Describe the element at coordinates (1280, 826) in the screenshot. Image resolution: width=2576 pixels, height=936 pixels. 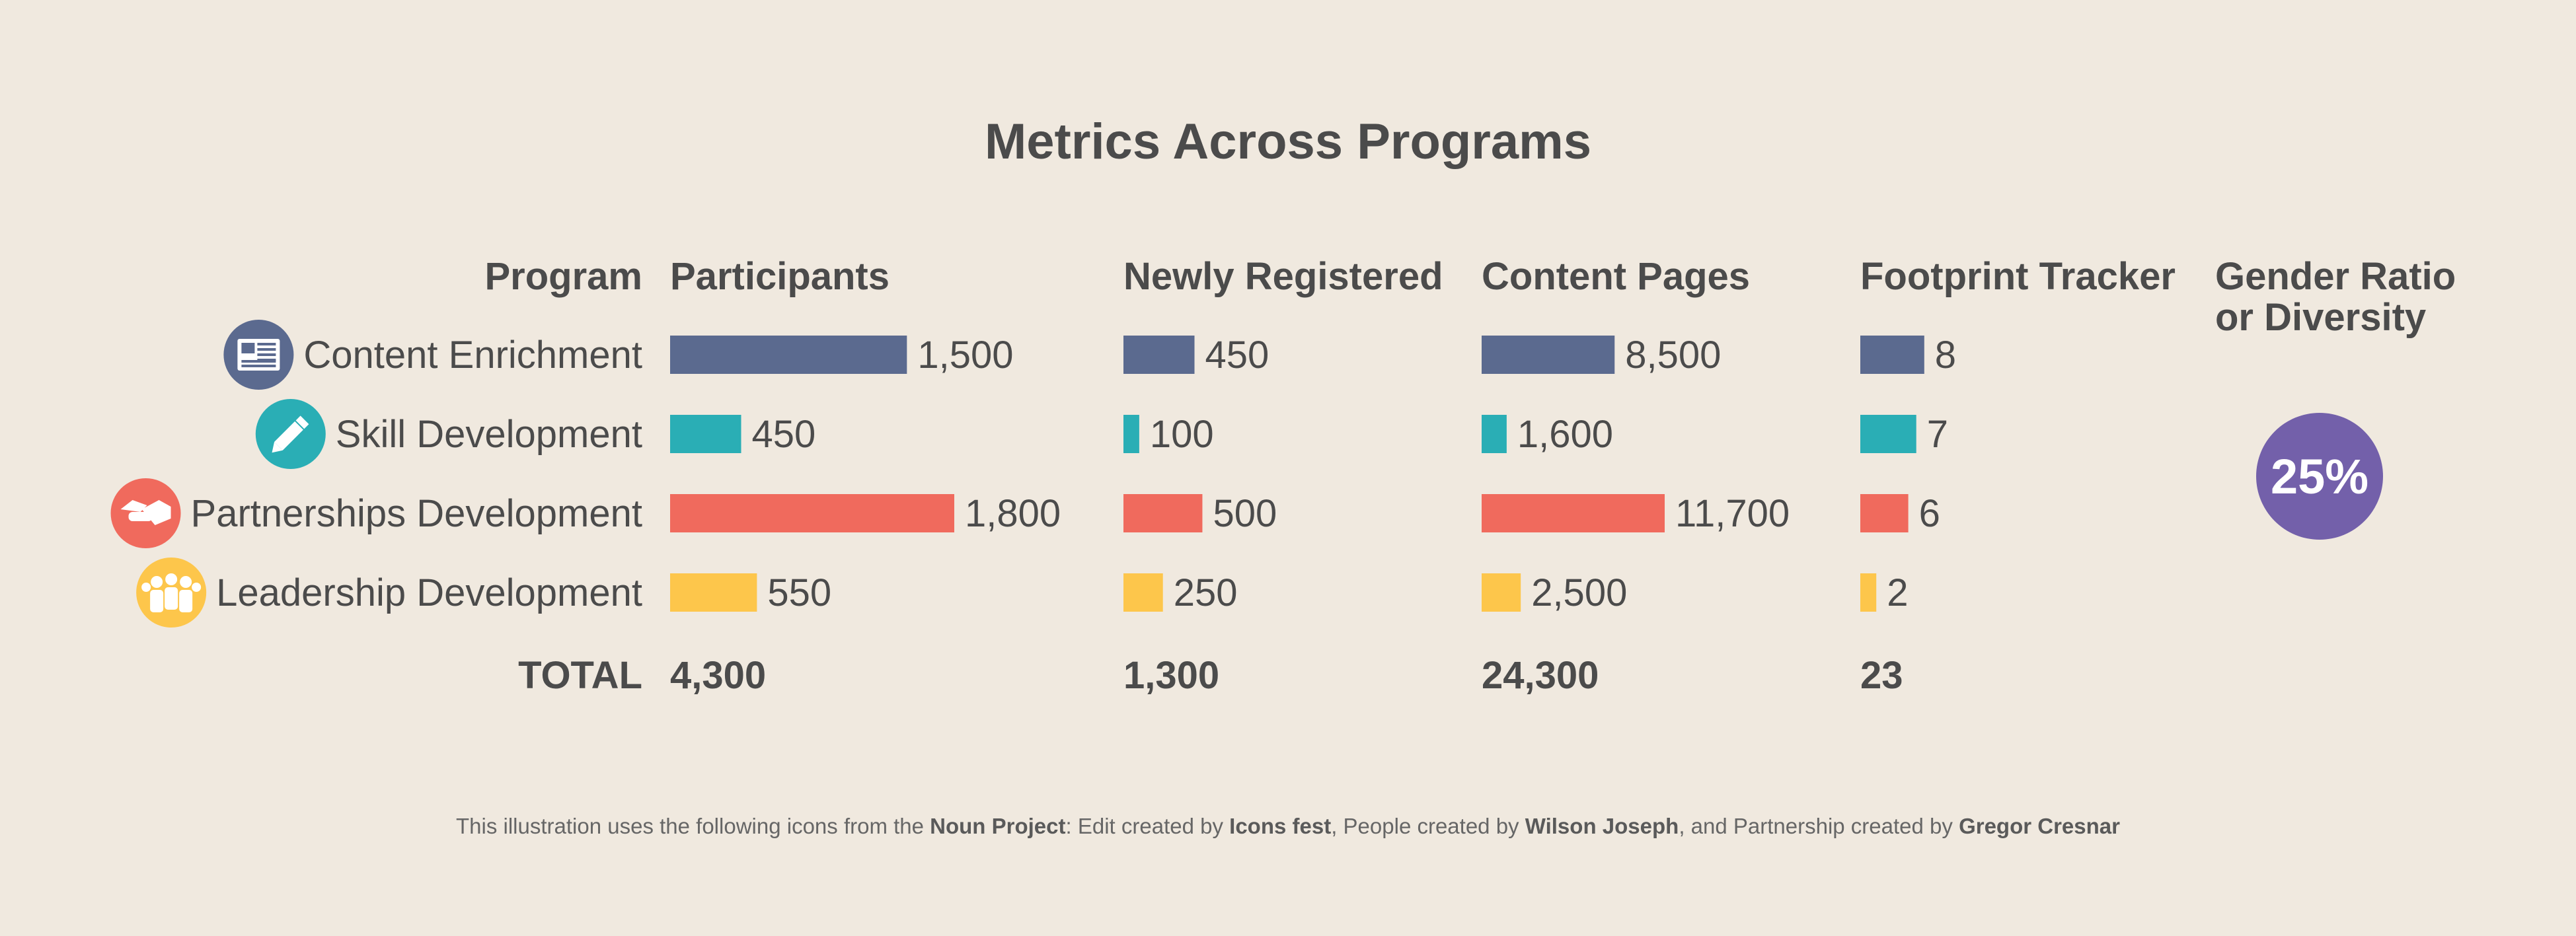
I see `footnote-author-edit: Icons fest` at that location.